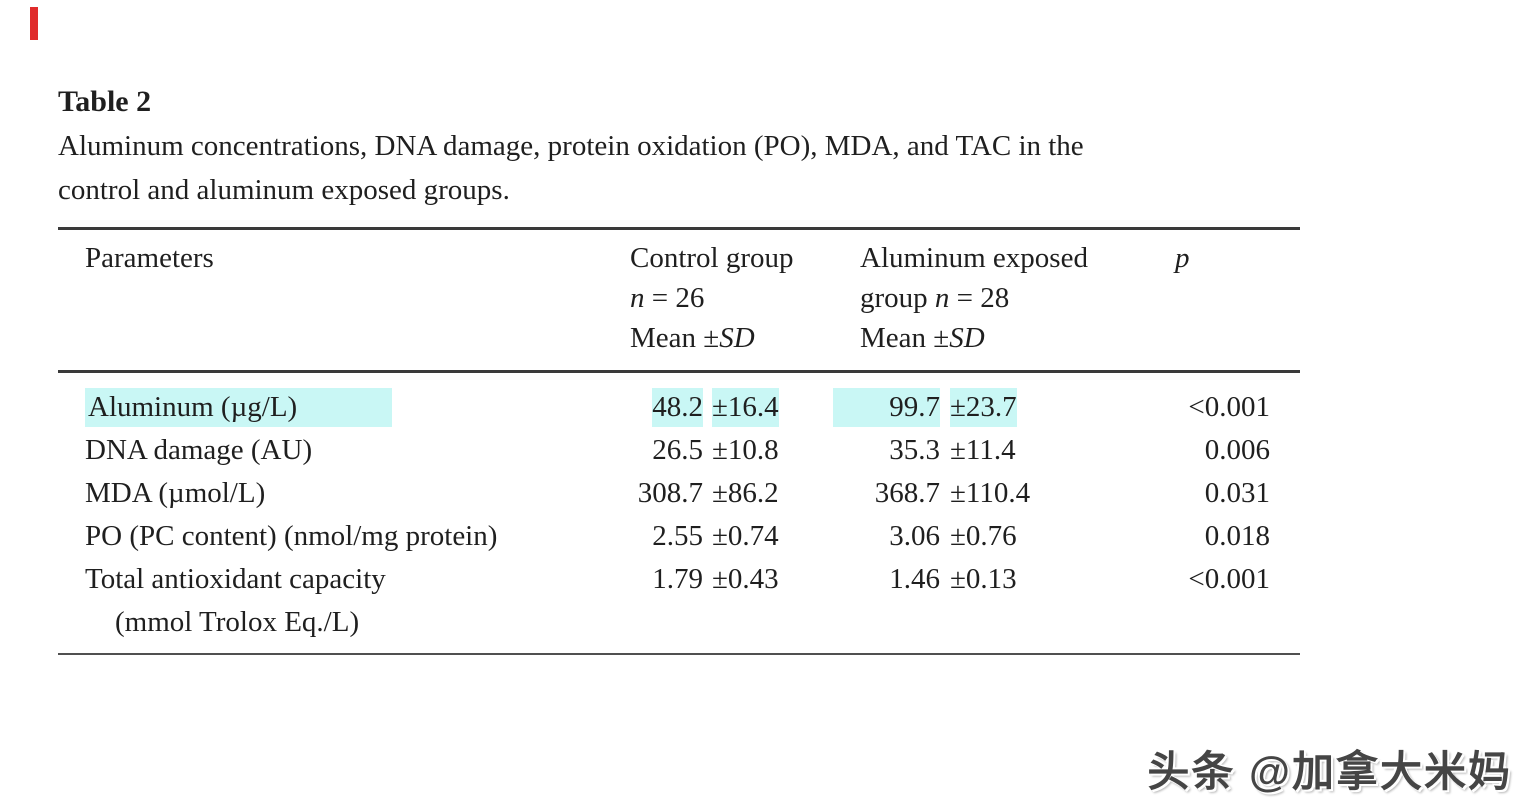  What do you see at coordinates (677, 579) in the screenshot?
I see `control-mean: 1.79` at bounding box center [677, 579].